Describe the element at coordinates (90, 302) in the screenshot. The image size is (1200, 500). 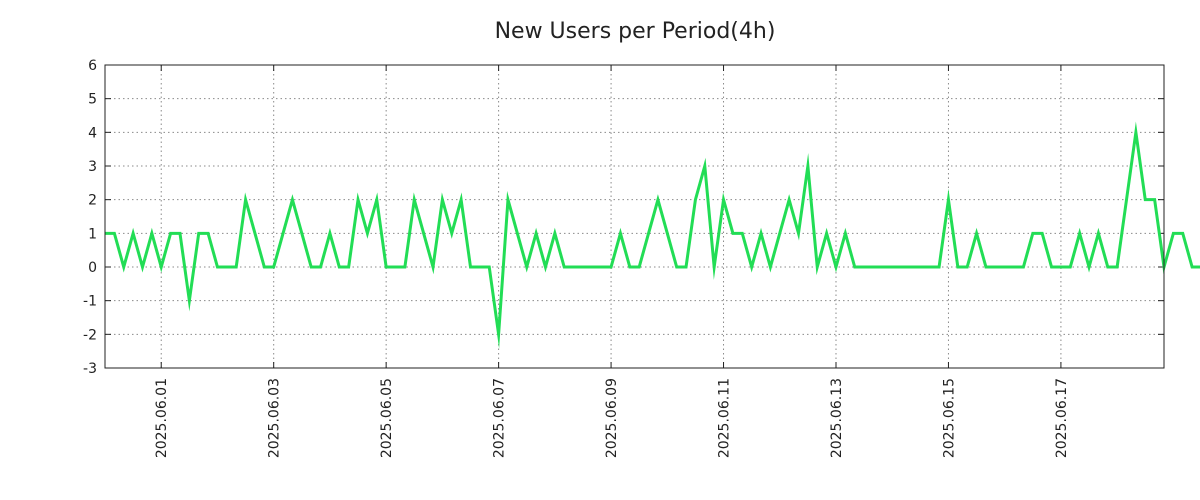
I see `y-tick-label: -1` at that location.